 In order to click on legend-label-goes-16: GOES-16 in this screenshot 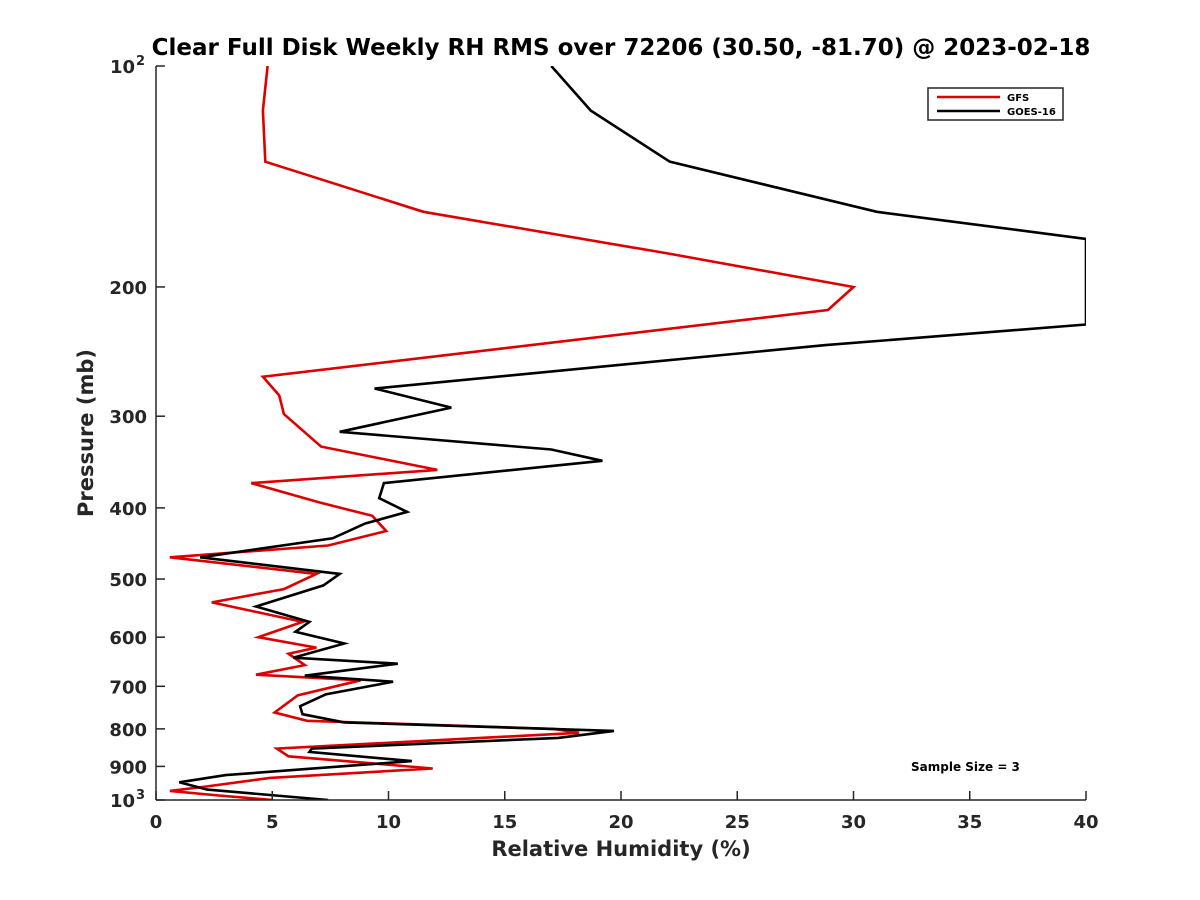, I will do `click(1031, 112)`.